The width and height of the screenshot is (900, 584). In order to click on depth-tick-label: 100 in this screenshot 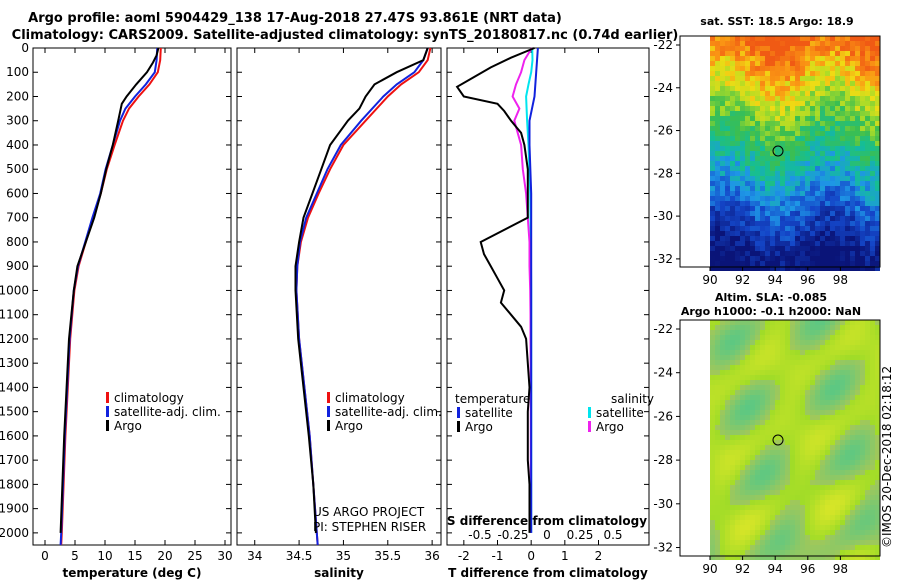, I will do `click(17, 72)`.